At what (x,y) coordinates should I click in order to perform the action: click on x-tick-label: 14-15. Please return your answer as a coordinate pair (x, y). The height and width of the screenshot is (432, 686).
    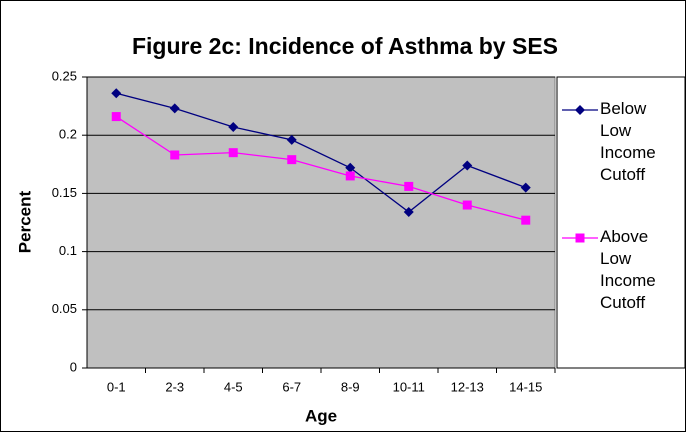
    Looking at the image, I should click on (525, 386).